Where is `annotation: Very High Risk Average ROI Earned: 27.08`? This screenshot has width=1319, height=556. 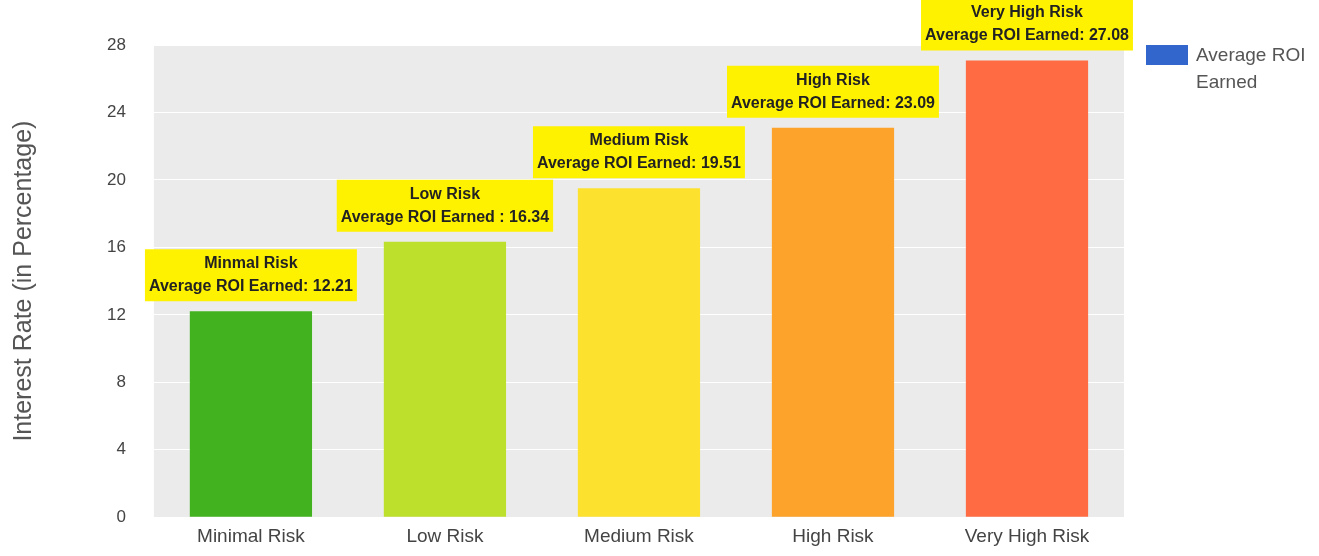
annotation: Very High Risk Average ROI Earned: 27.08 is located at coordinates (1027, 23).